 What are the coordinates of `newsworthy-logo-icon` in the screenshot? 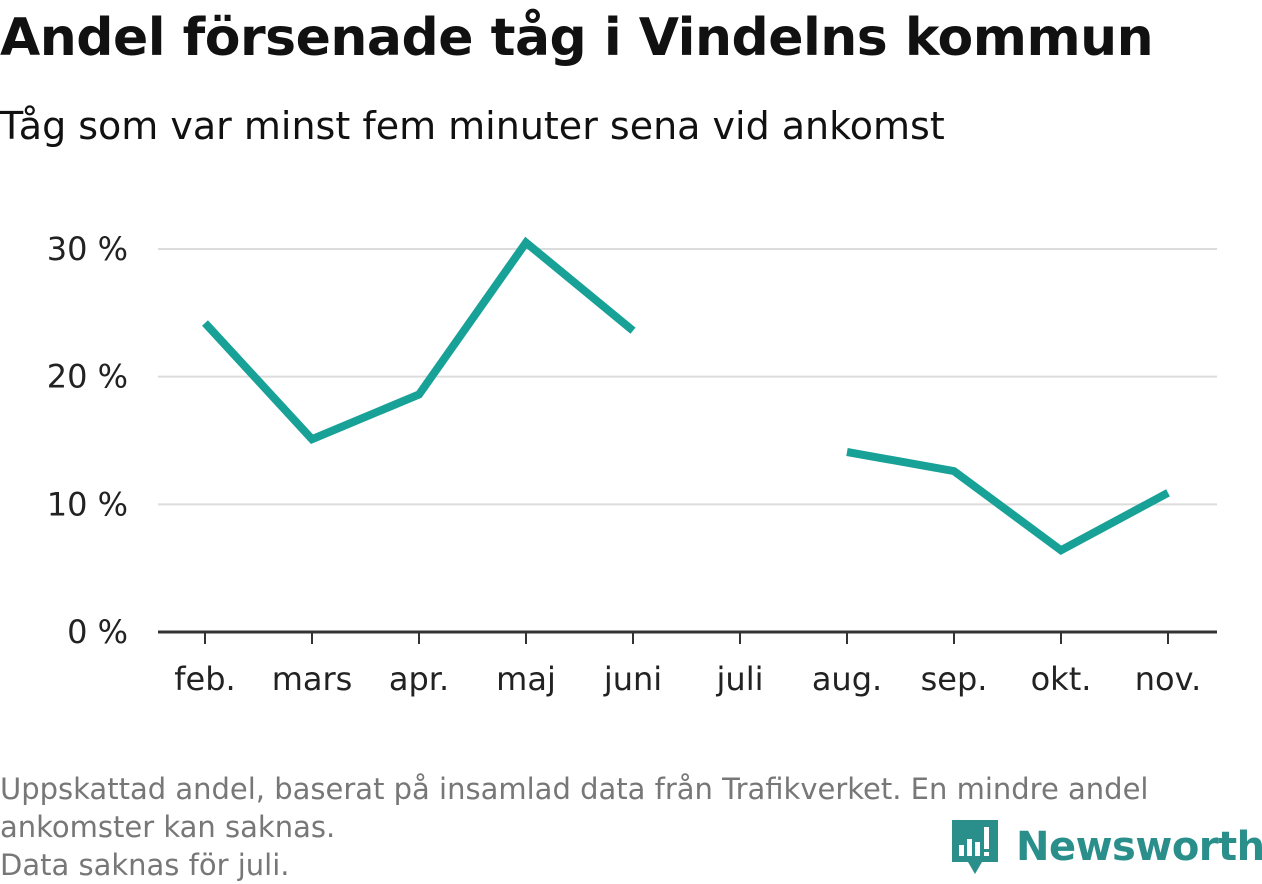 It's located at (975, 847).